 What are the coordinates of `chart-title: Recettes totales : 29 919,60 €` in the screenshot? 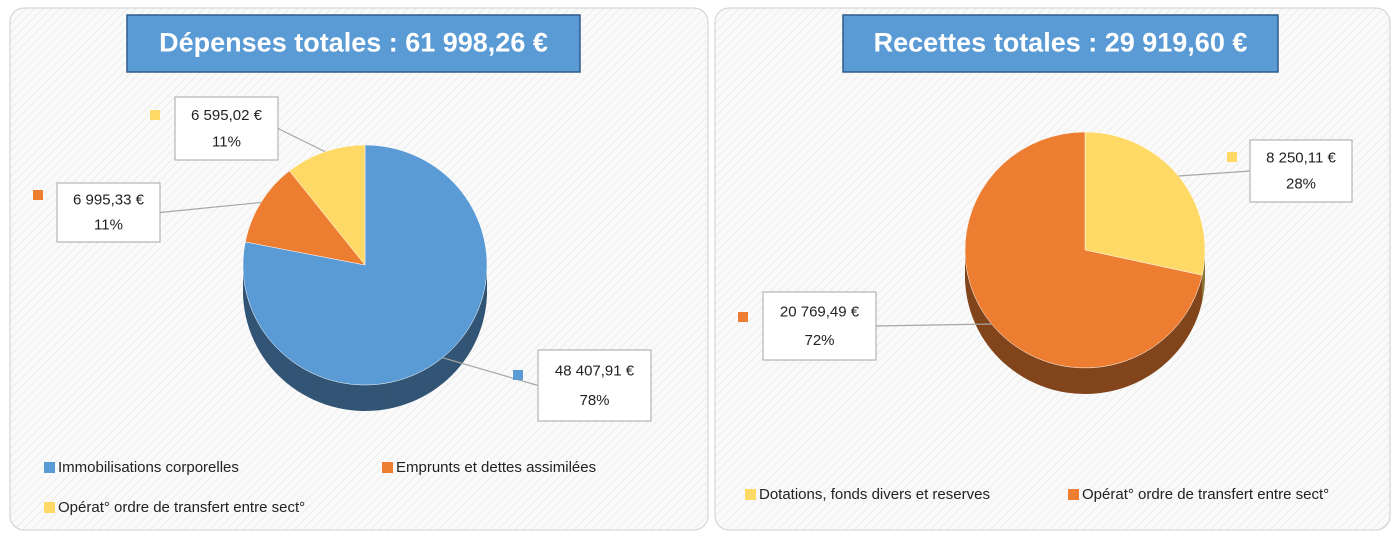 It's located at (1061, 43).